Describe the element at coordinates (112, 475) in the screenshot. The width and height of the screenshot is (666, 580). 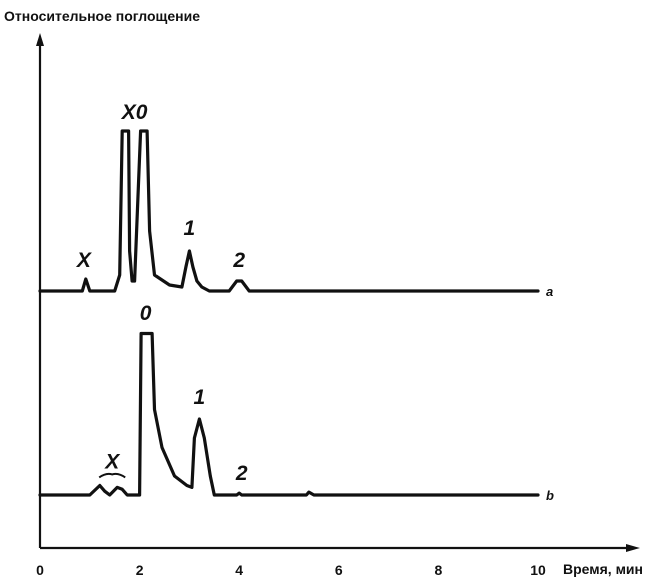
I see `peak-brace` at that location.